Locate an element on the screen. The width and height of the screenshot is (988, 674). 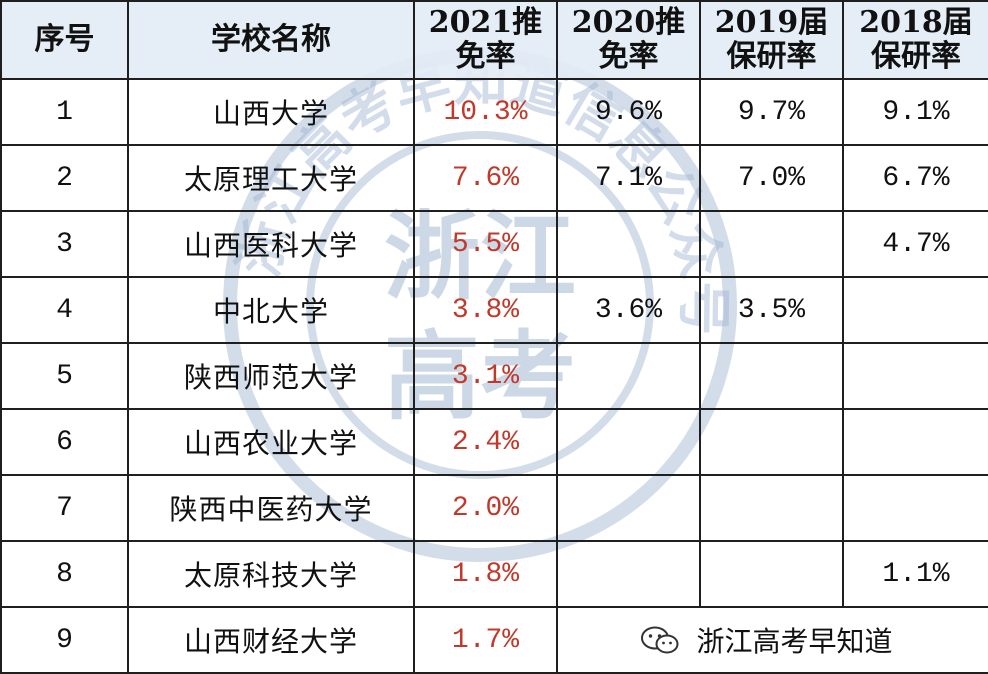
header-2021-line2: 免率 is located at coordinates (485, 56).